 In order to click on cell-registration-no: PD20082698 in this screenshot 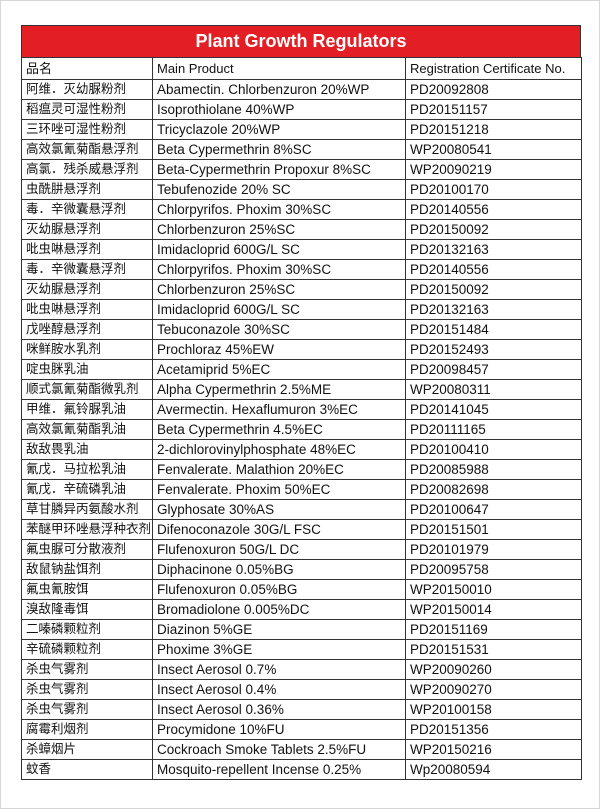, I will do `click(493, 489)`.